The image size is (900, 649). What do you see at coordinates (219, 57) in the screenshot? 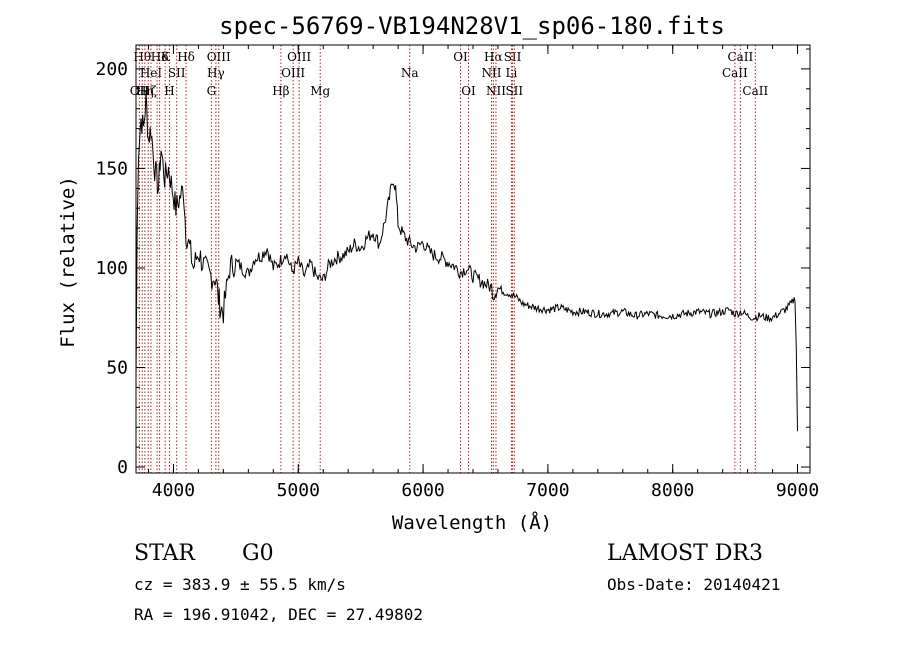
I see `line-marker-label-13: OIII` at bounding box center [219, 57].